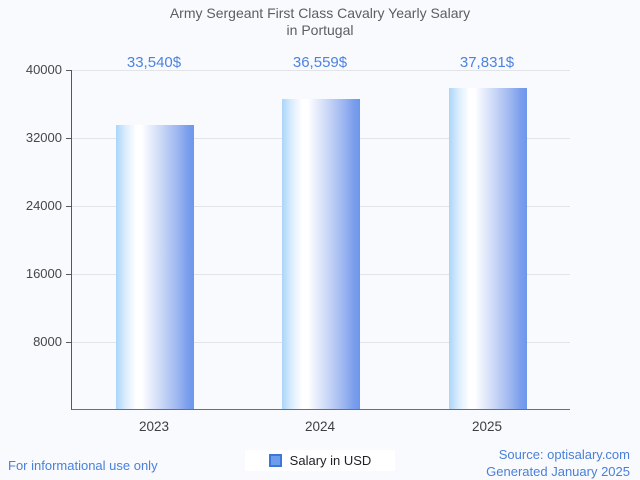  What do you see at coordinates (43, 69) in the screenshot?
I see `y-axis-tick-label-40000: 40000` at bounding box center [43, 69].